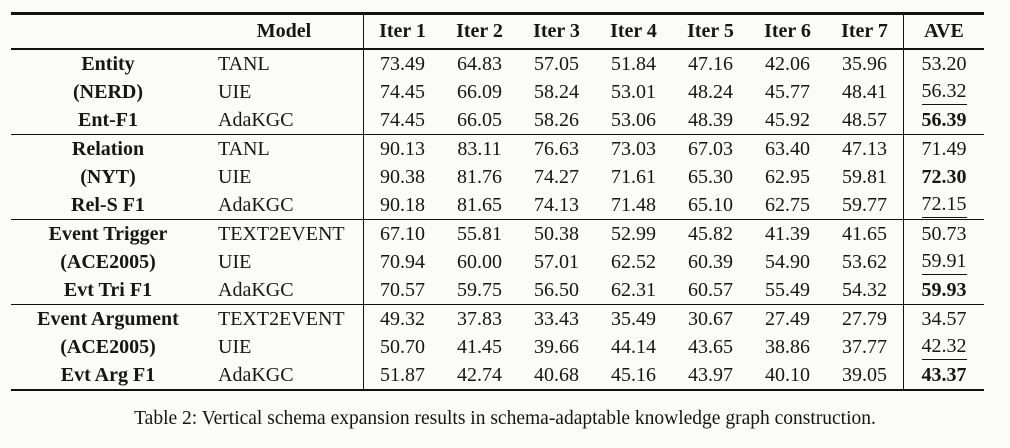  What do you see at coordinates (710, 374) in the screenshot?
I see `iter-value: 43.97` at bounding box center [710, 374].